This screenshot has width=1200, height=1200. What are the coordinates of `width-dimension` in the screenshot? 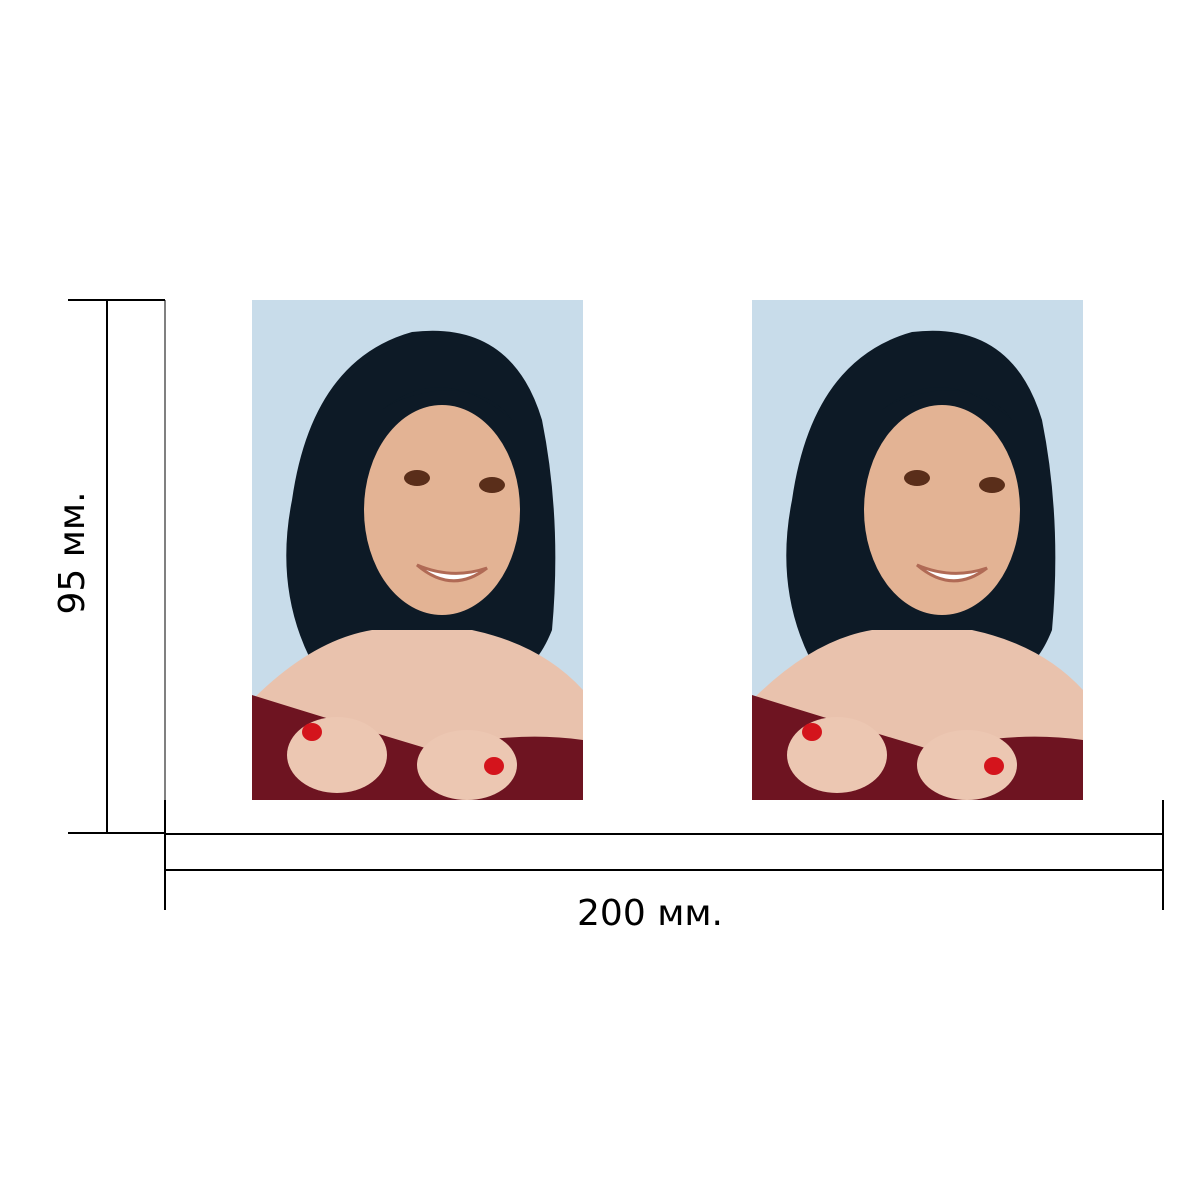 It's located at (664, 855).